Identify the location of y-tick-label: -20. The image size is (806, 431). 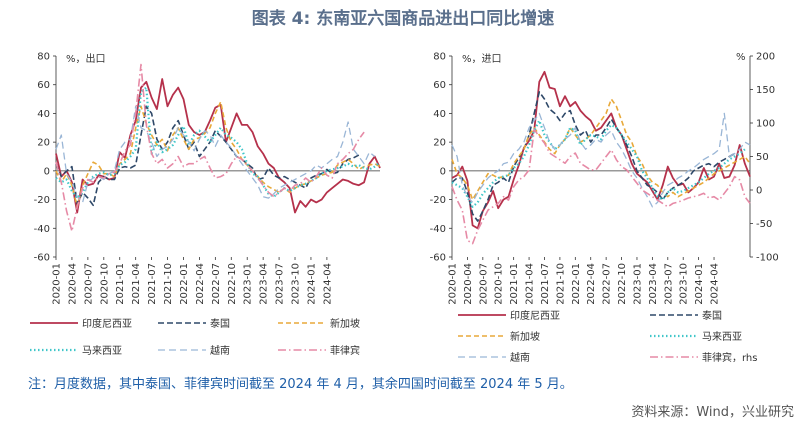
(42, 200).